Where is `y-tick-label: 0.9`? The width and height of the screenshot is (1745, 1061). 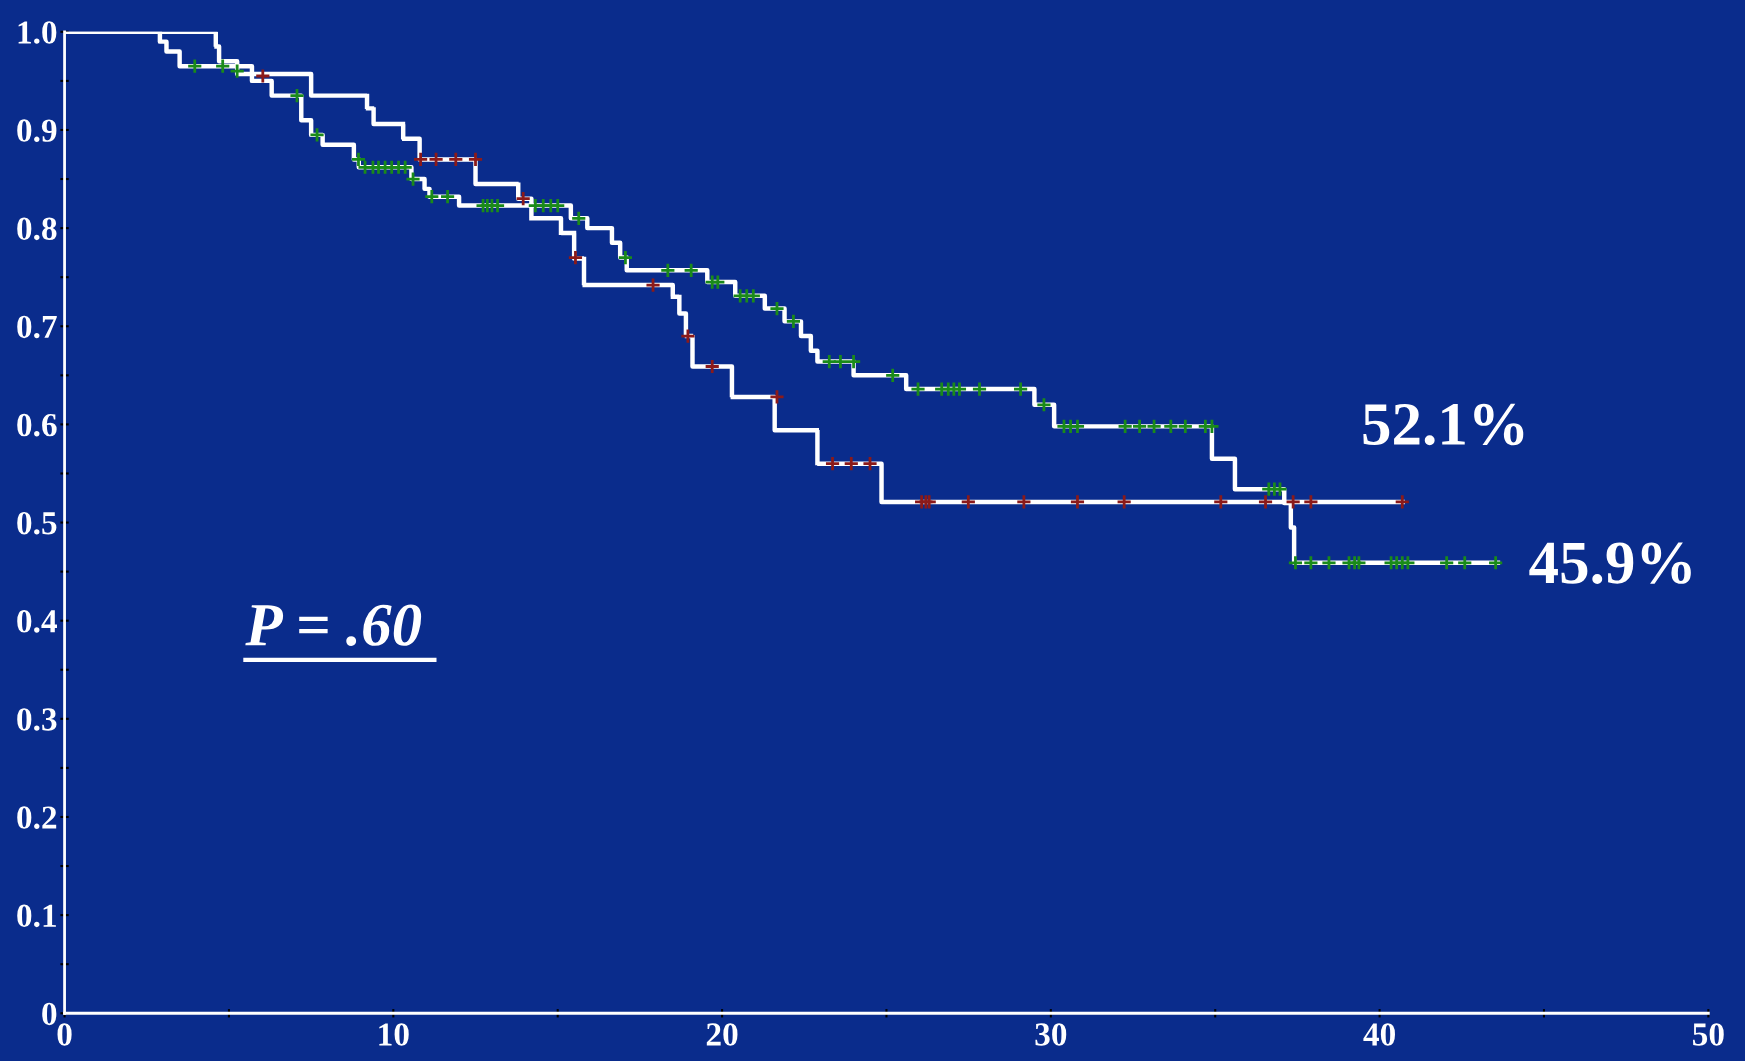
y-tick-label: 0.9 is located at coordinates (37, 131).